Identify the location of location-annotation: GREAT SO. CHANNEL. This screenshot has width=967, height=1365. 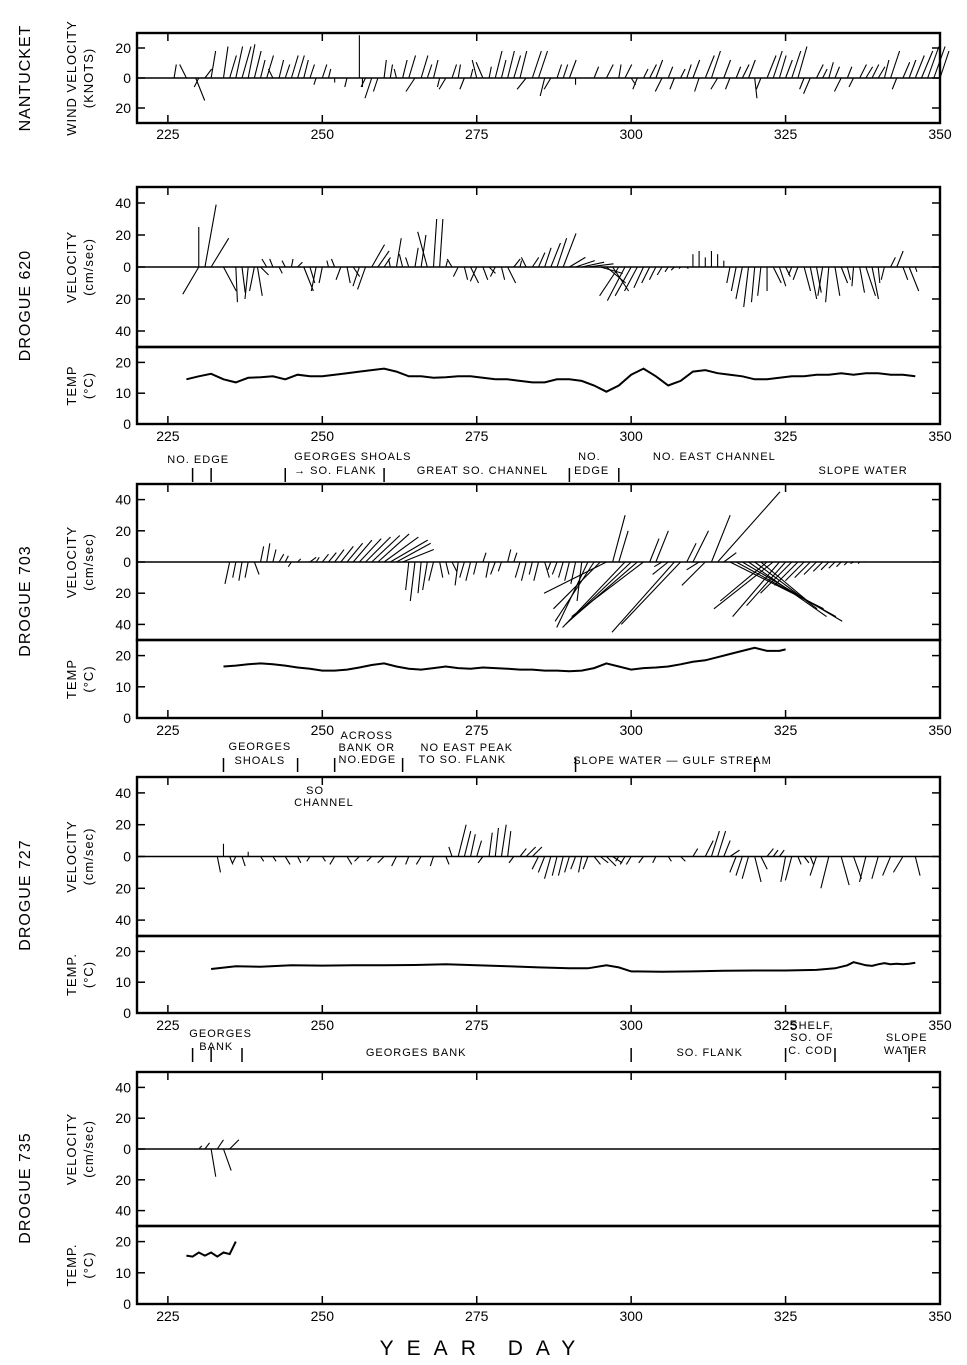
(483, 471).